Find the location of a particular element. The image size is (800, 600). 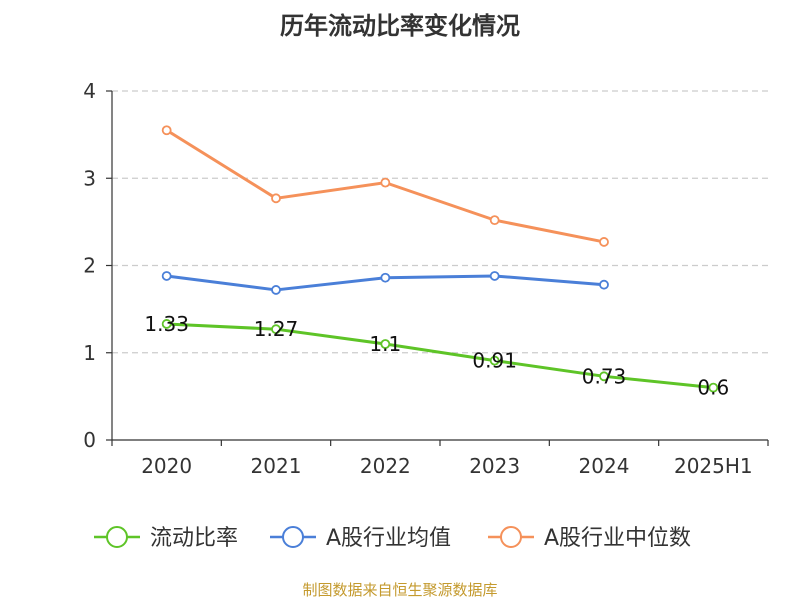

source-note: 制图数据来自恒生聚源数据库 is located at coordinates (399, 590).